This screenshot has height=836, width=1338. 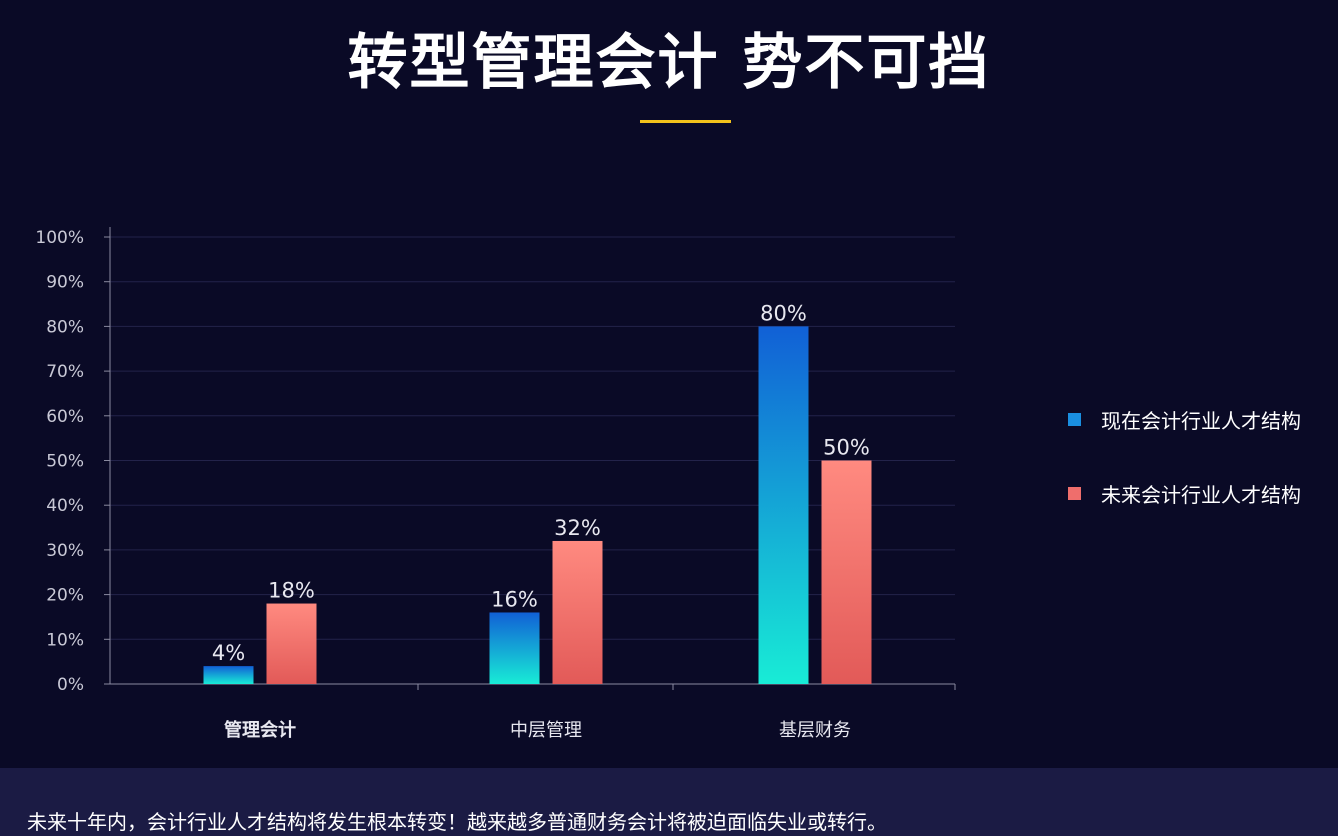 What do you see at coordinates (783, 313) in the screenshot?
I see `bar-value-label: 80%` at bounding box center [783, 313].